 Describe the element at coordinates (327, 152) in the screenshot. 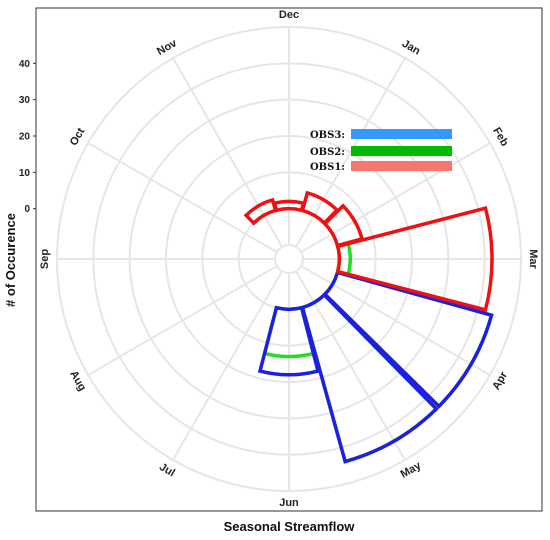

I see `legend-label-obs2: OBS2:` at that location.